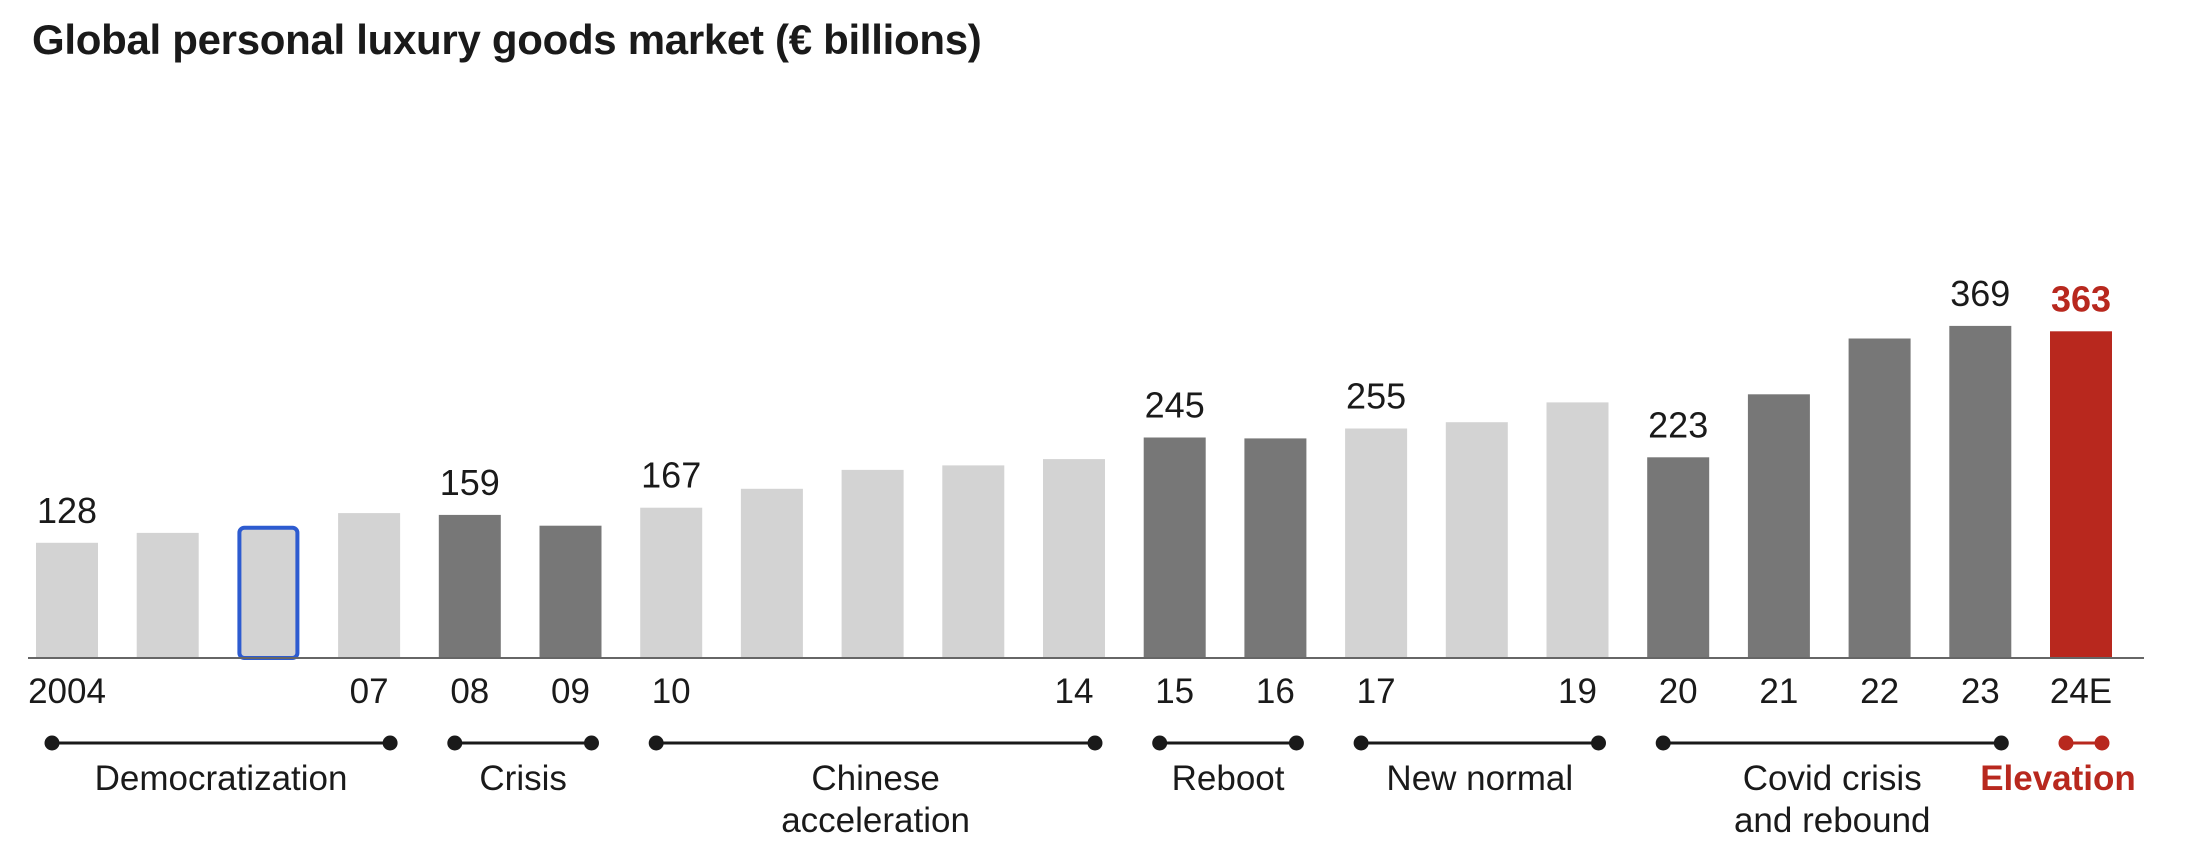 The image size is (2188, 866). Describe the element at coordinates (570, 591) in the screenshot. I see `bar-2009` at that location.